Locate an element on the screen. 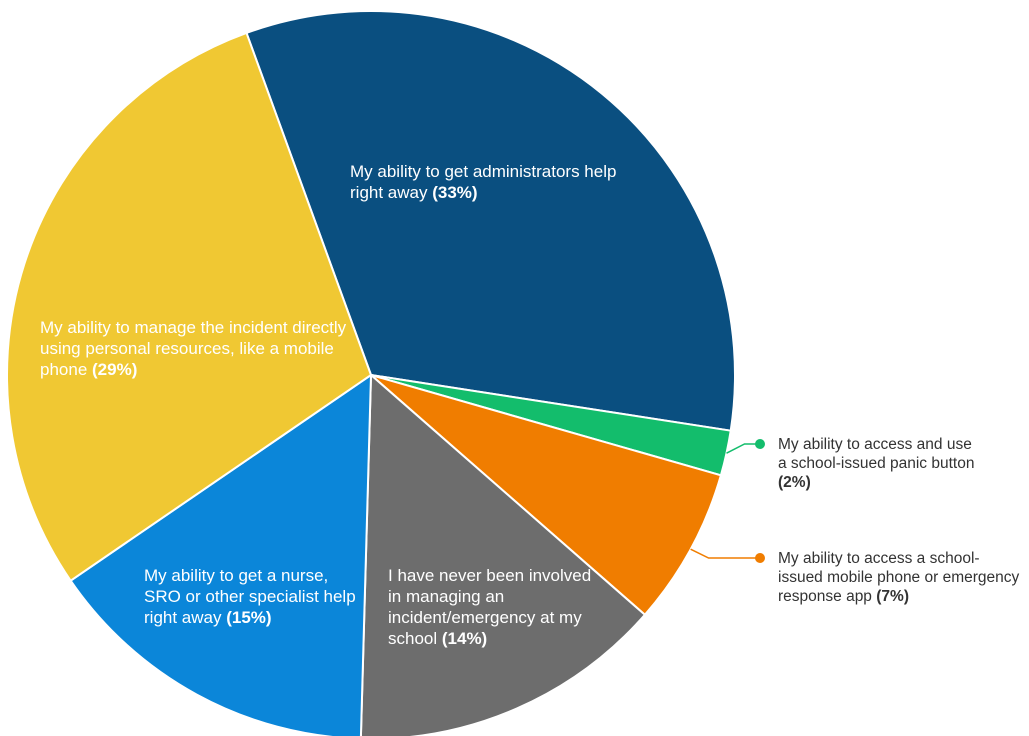 The height and width of the screenshot is (736, 1029). pie-slice-mobile-app is located at coordinates (546, 495).